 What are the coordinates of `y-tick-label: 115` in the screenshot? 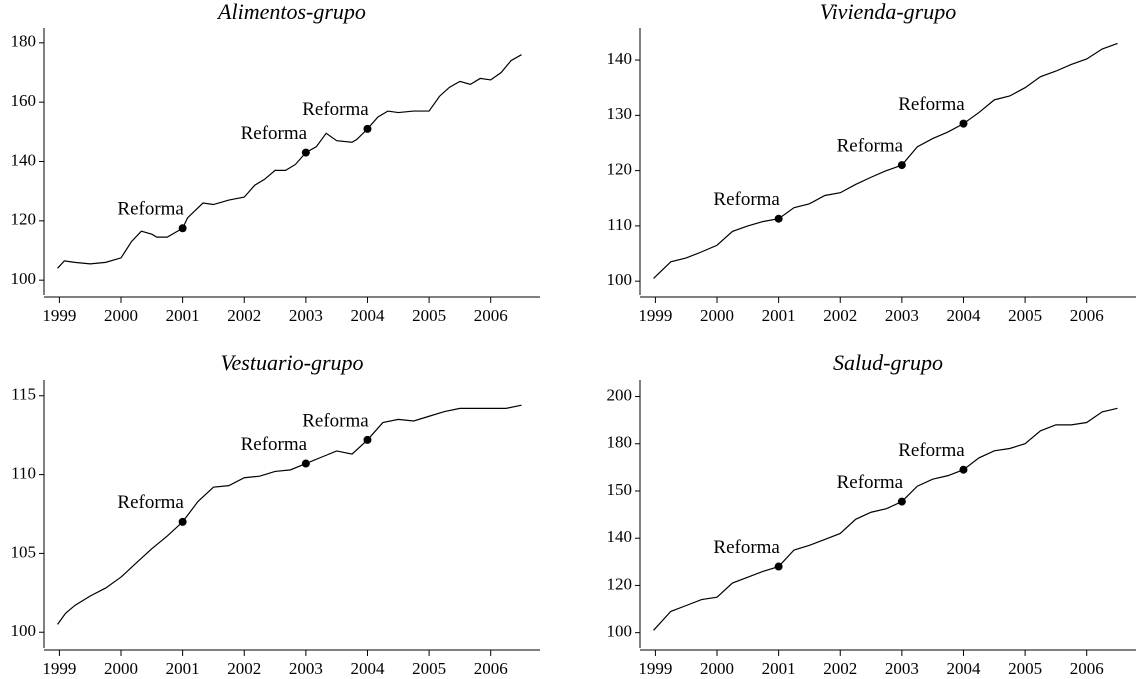 It's located at (23, 394).